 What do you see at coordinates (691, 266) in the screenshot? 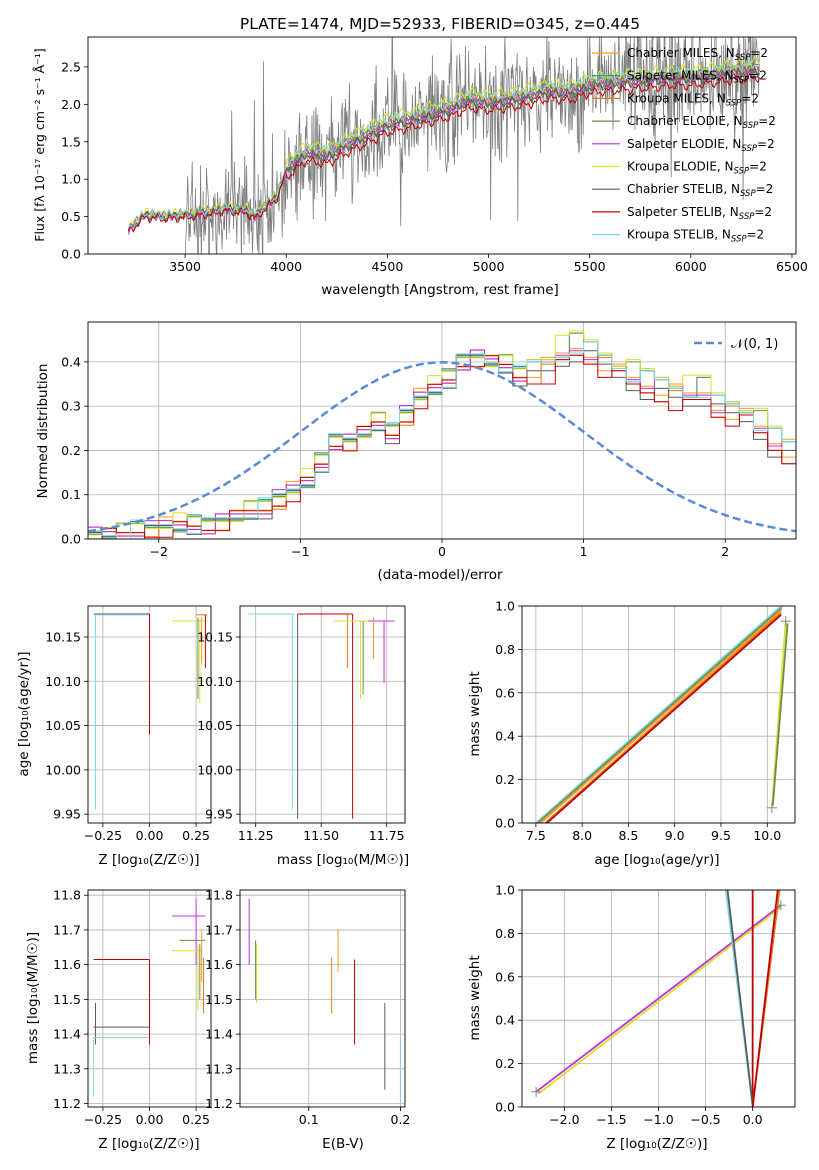
I see `x-tick-label: 6000` at bounding box center [691, 266].